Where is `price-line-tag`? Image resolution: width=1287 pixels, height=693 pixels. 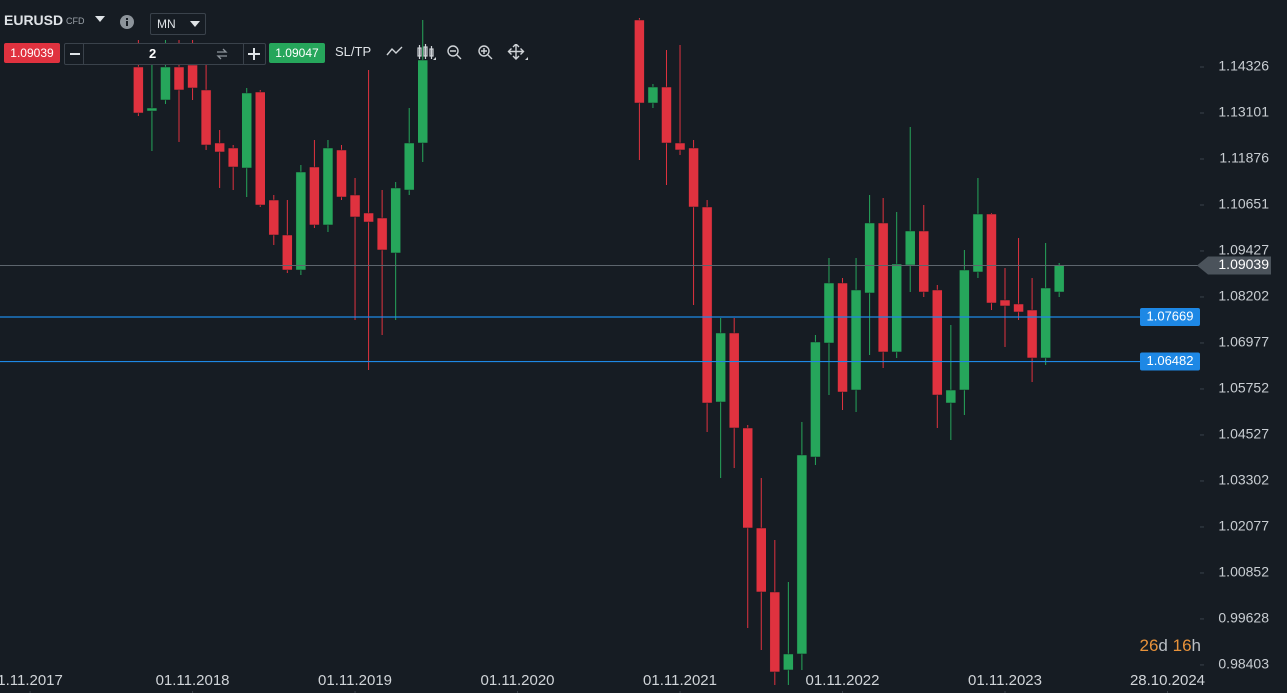
price-line-tag is located at coordinates (1170, 361).